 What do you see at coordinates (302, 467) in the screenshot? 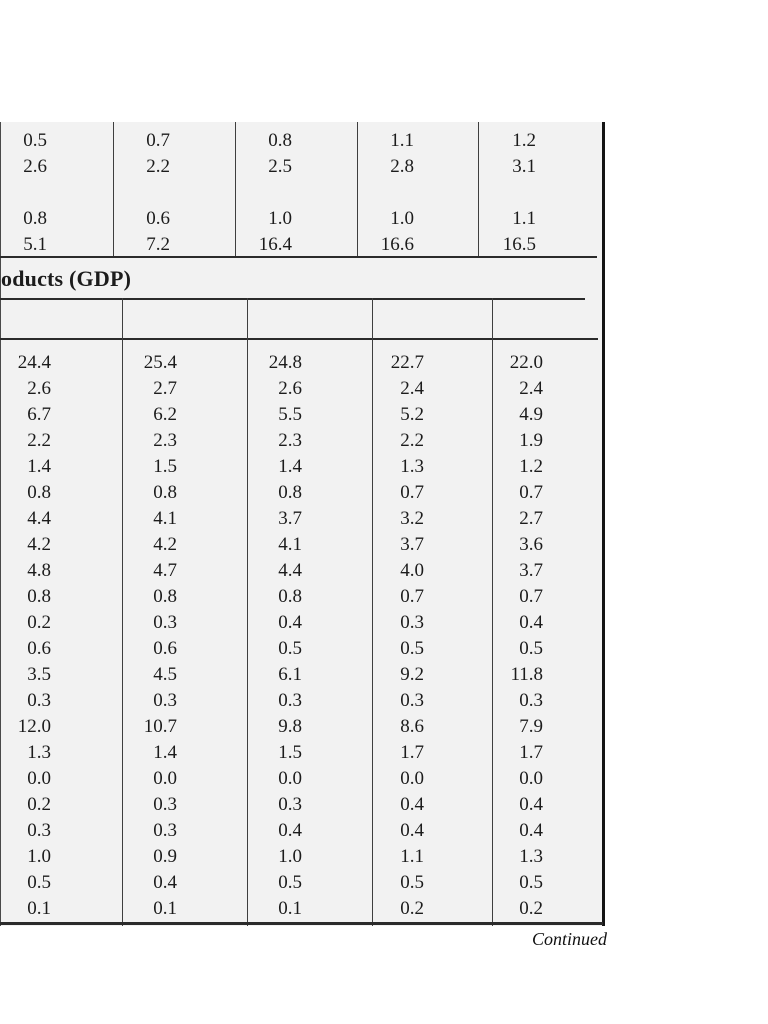
I see `table-row: 1.4 1.5 1.4 1.3 1.2` at bounding box center [302, 467].